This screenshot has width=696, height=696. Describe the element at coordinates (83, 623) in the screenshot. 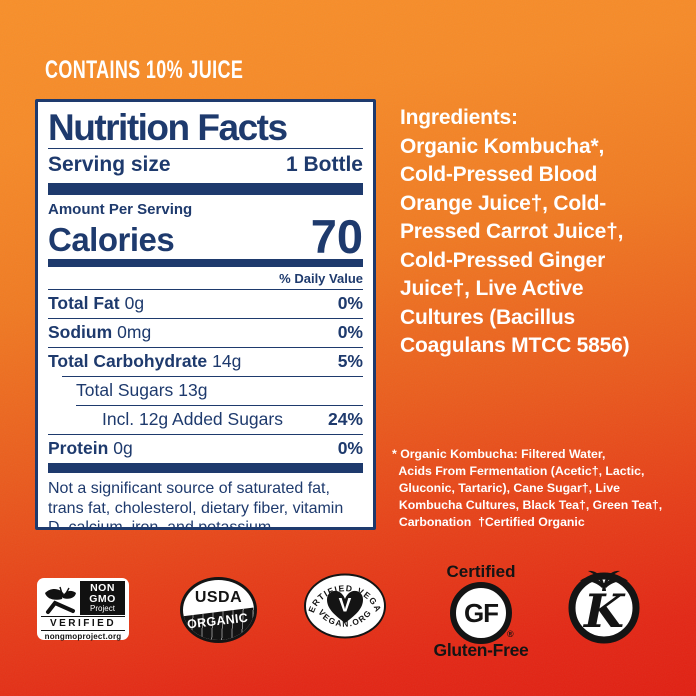

I see `nongmo-verified-text: VERIFIED` at that location.